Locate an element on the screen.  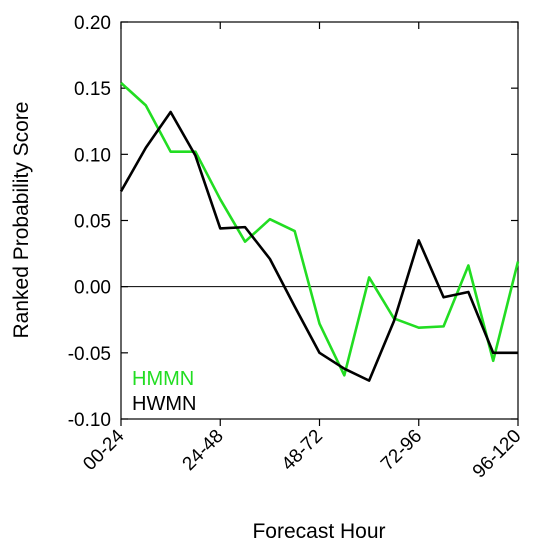
y-tick-label: -0.10 is located at coordinates (89, 420).